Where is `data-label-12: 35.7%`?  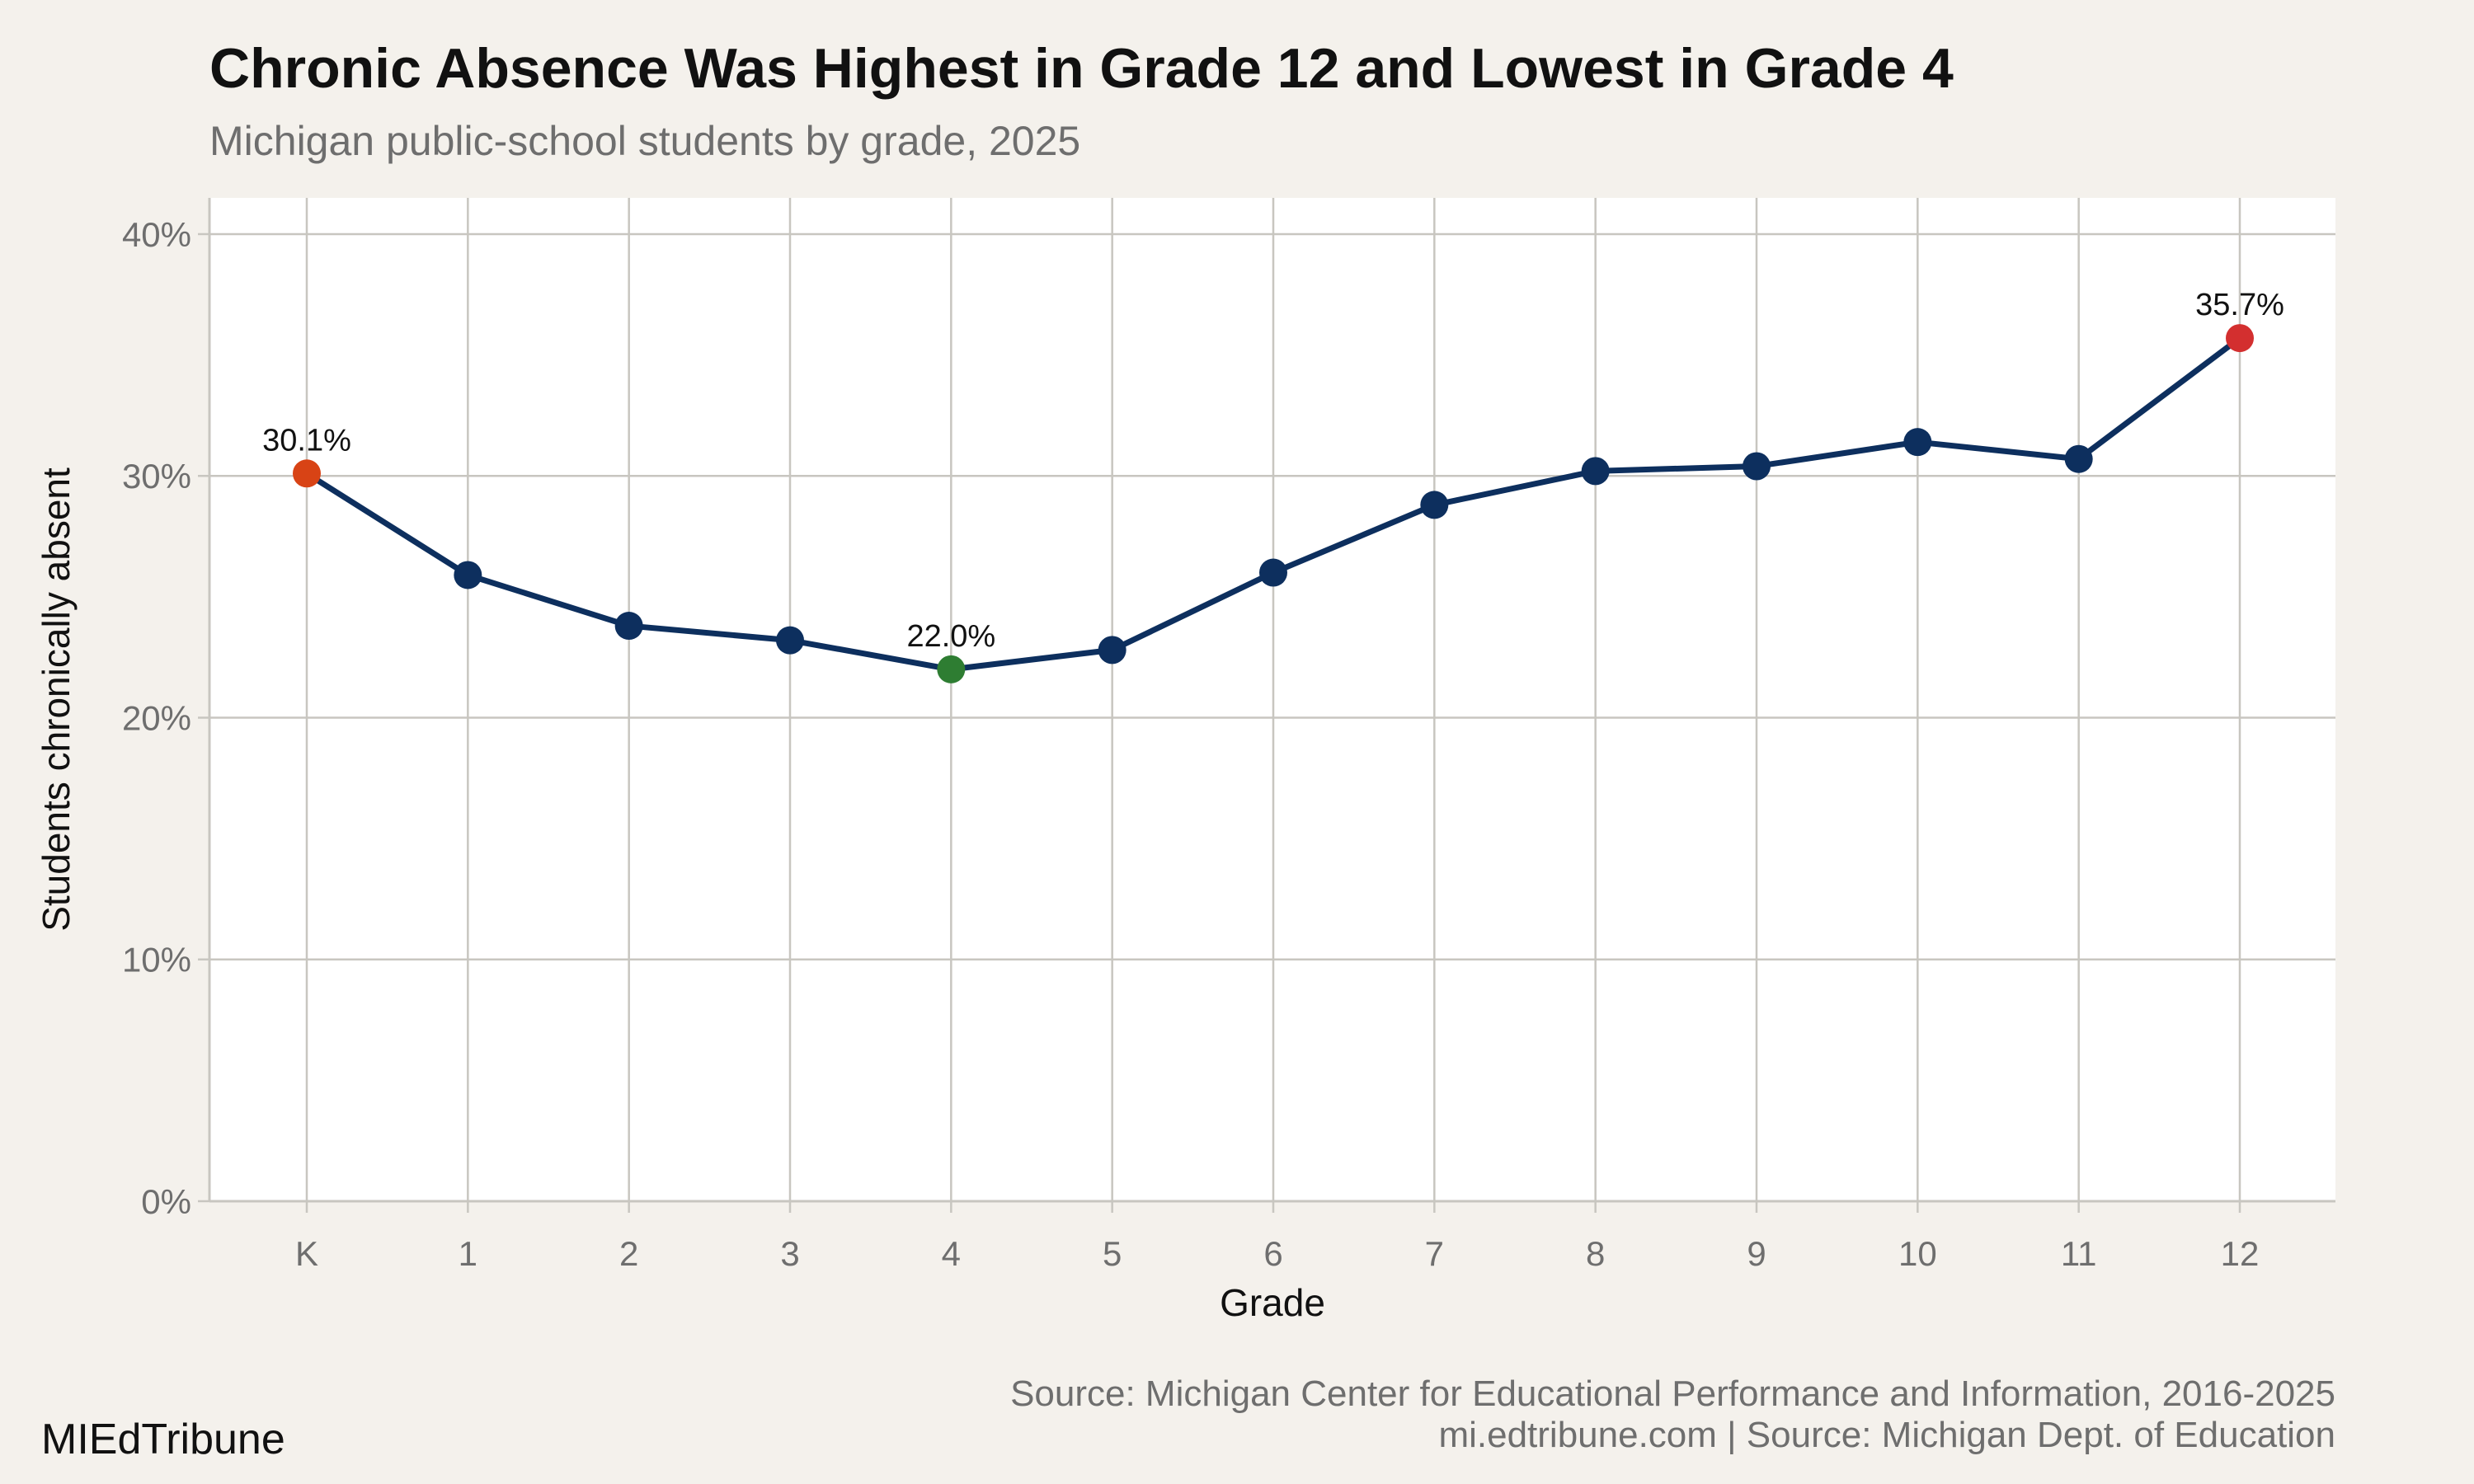 data-label-12: 35.7% is located at coordinates (2239, 305).